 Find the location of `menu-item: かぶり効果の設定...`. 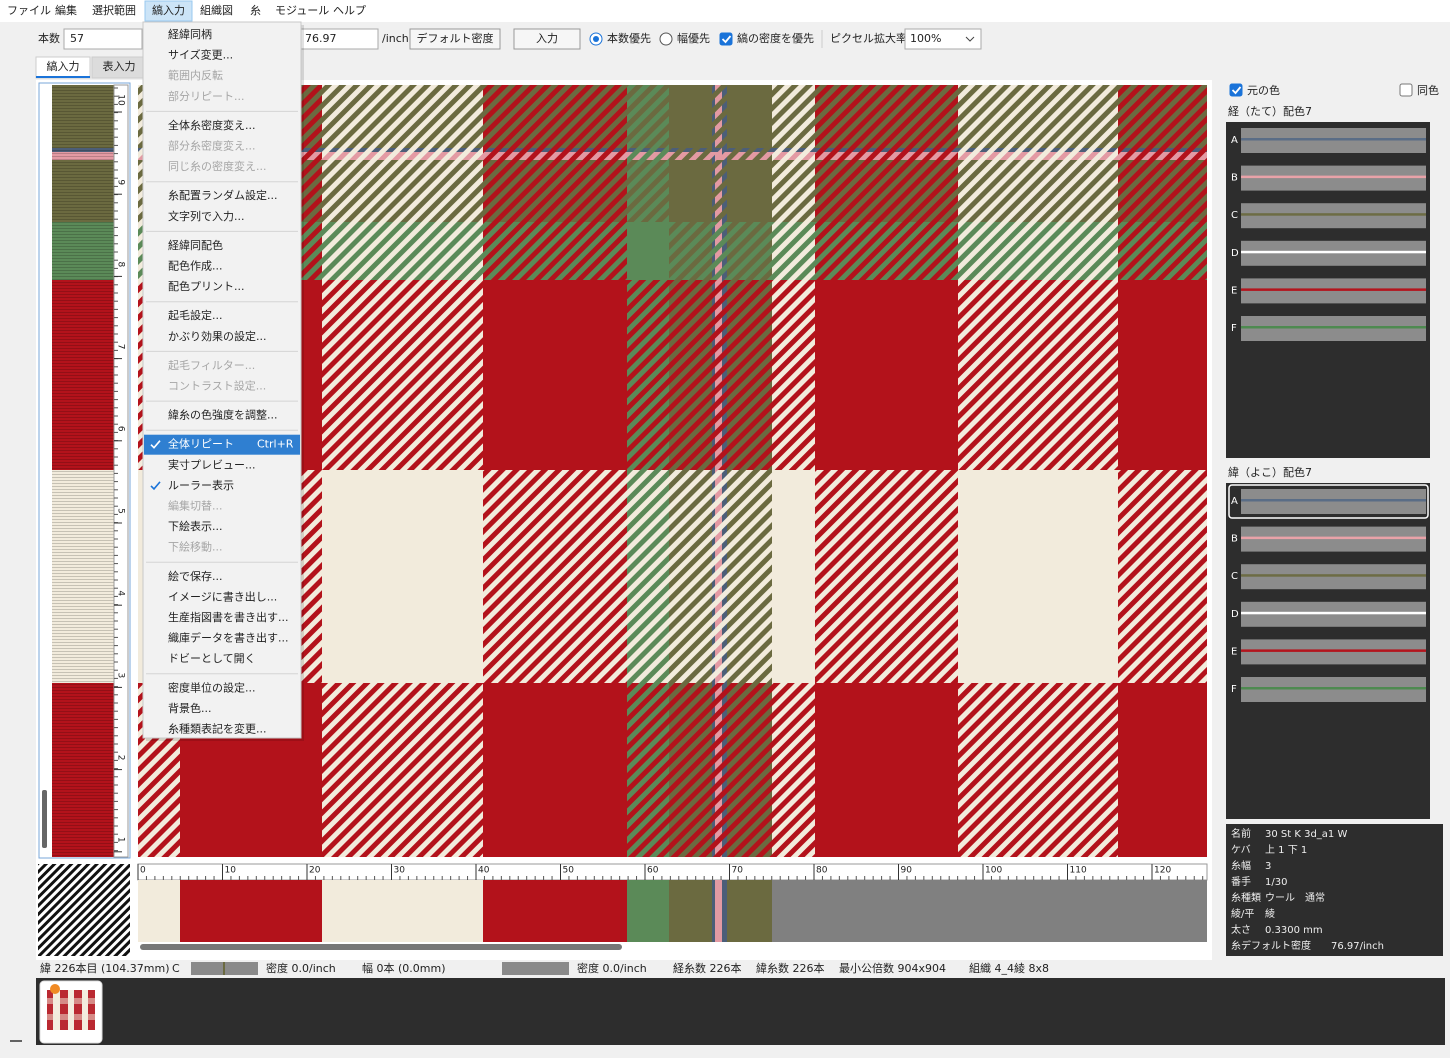

menu-item: かぶり効果の設定... is located at coordinates (217, 336).